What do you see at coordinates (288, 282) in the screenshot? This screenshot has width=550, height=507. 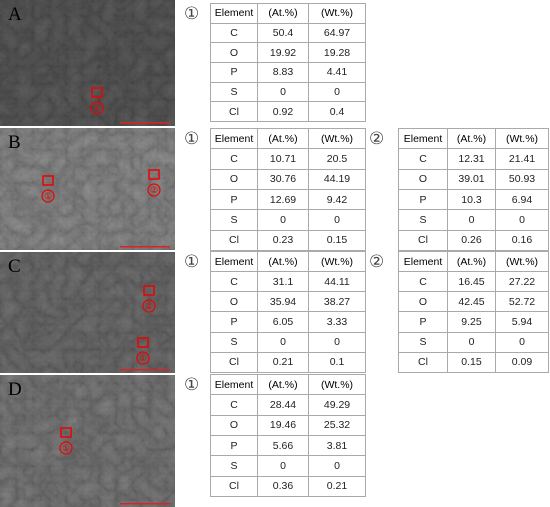 I see `table-row: C 31.1 44.11` at bounding box center [288, 282].